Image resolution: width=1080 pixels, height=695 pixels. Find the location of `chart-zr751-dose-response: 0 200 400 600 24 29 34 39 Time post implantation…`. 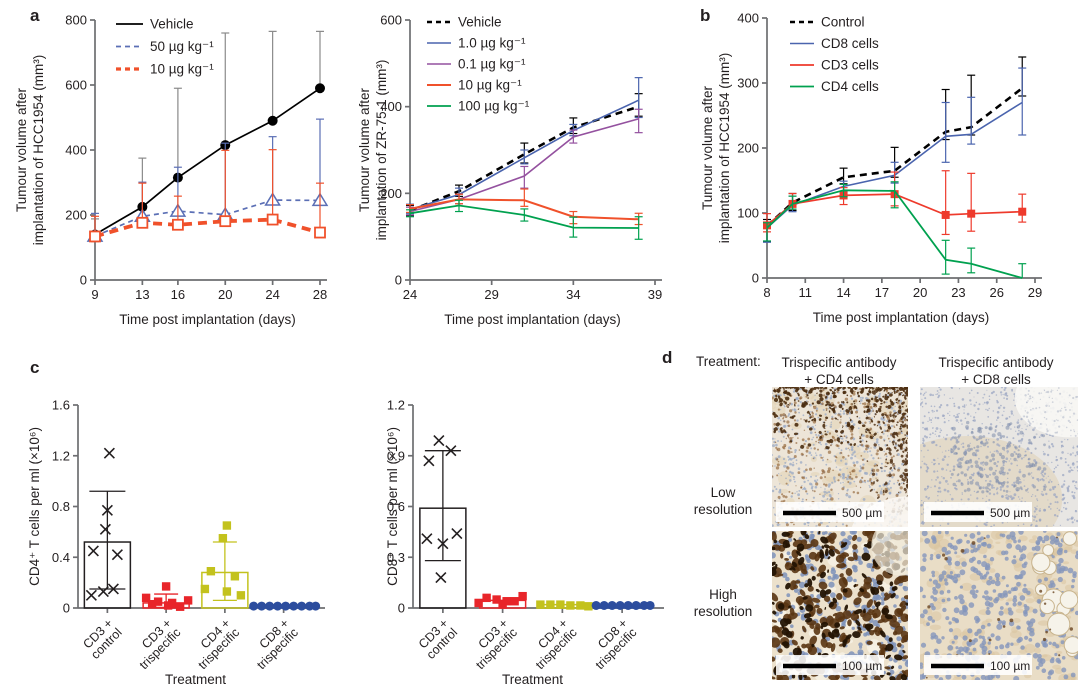

chart-zr751-dose-response: 0 200 400 600 24 29 34 39 Time post implantation… is located at coordinates (509, 170).